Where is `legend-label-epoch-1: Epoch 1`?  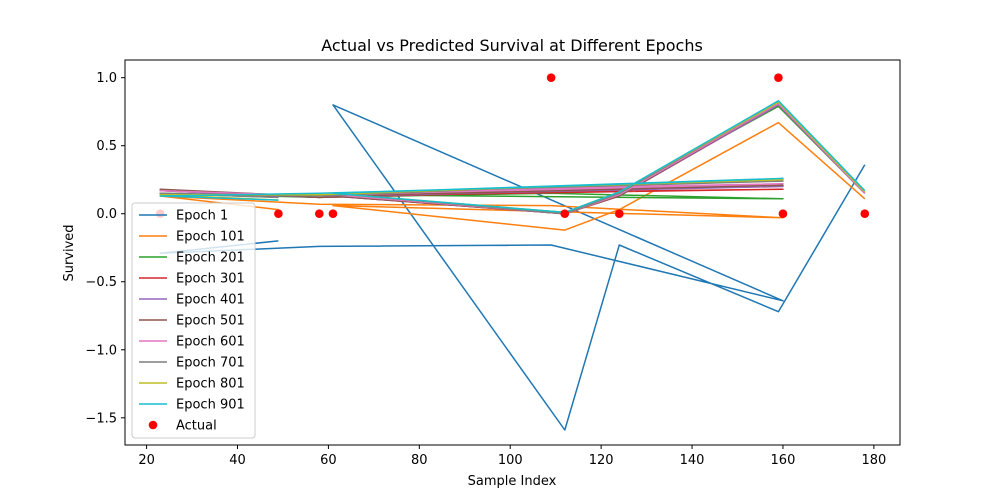
legend-label-epoch-1: Epoch 1 is located at coordinates (202, 216).